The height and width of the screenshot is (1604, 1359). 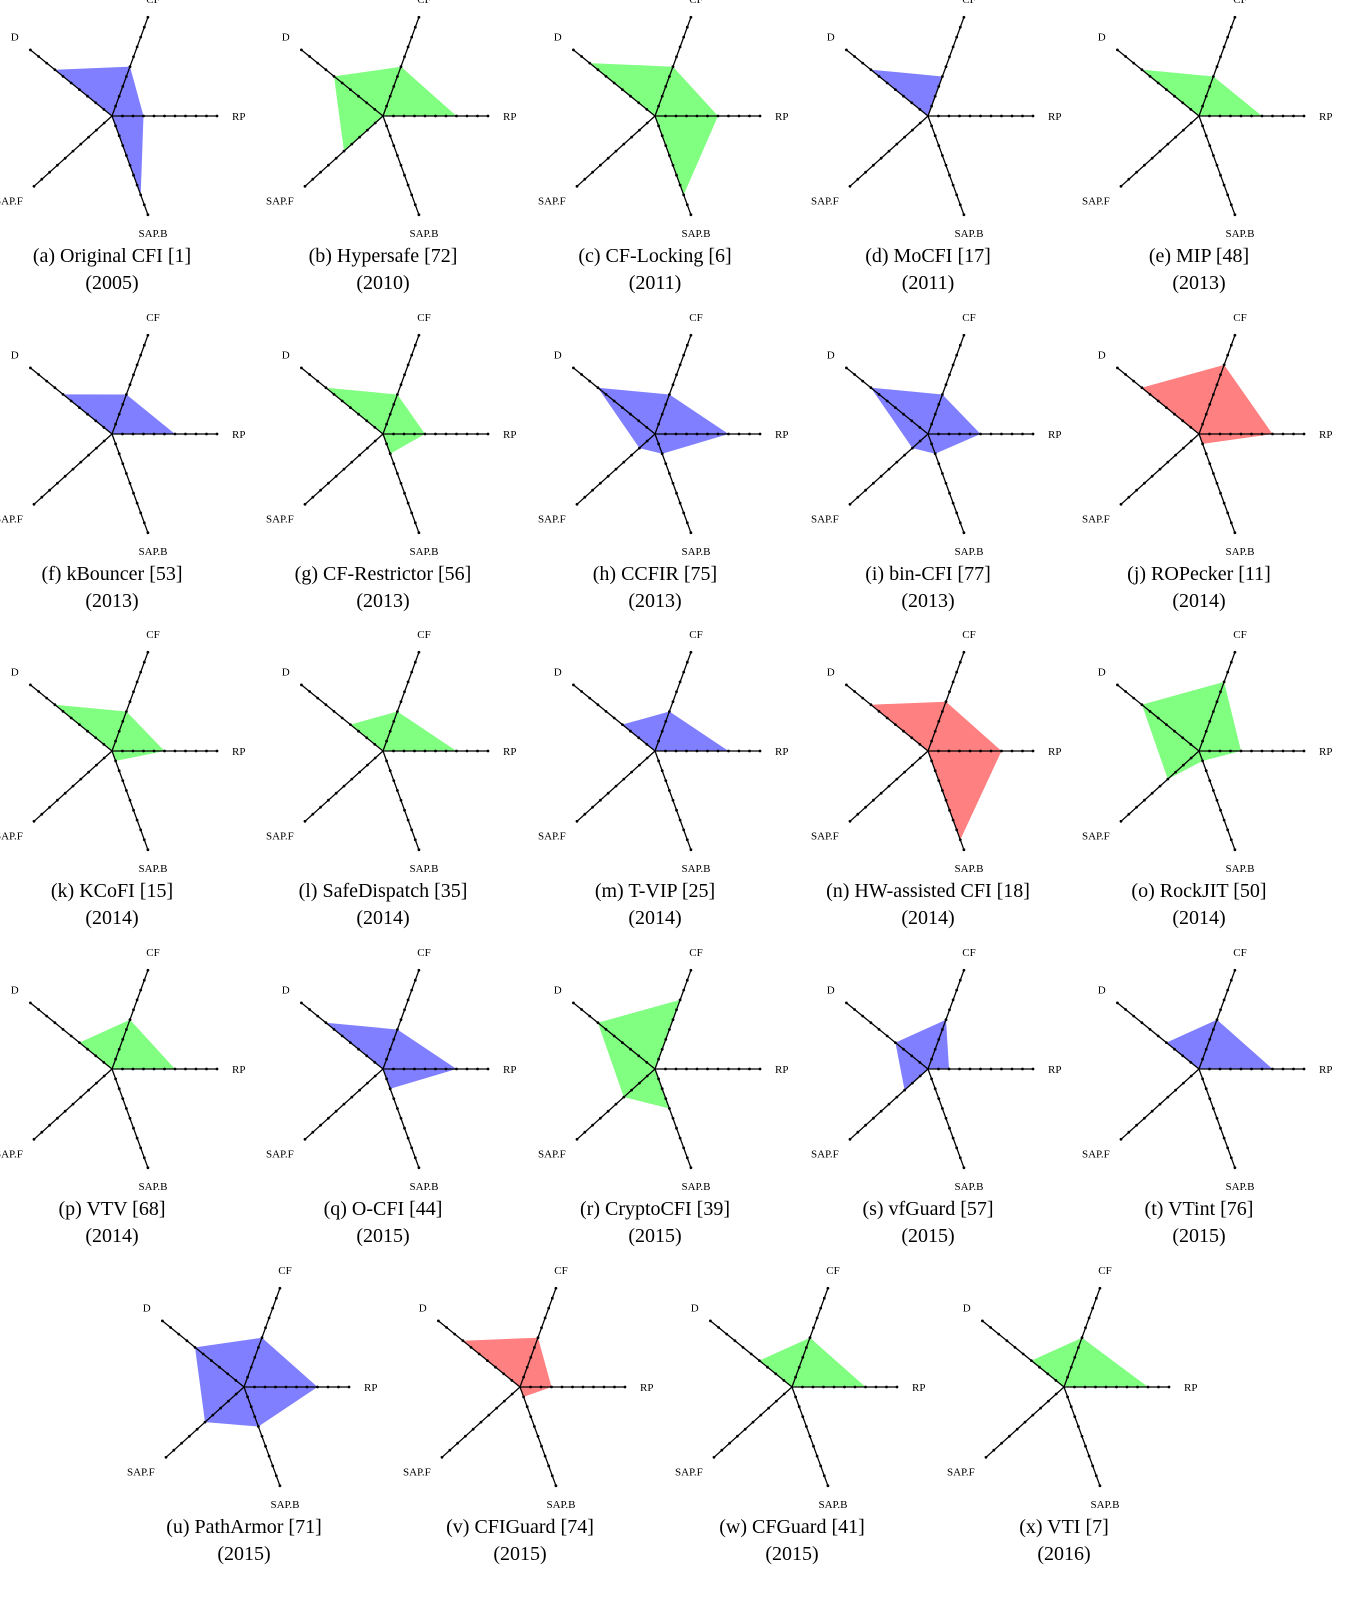 I want to click on axis-label-d: D, so click(x=286, y=991).